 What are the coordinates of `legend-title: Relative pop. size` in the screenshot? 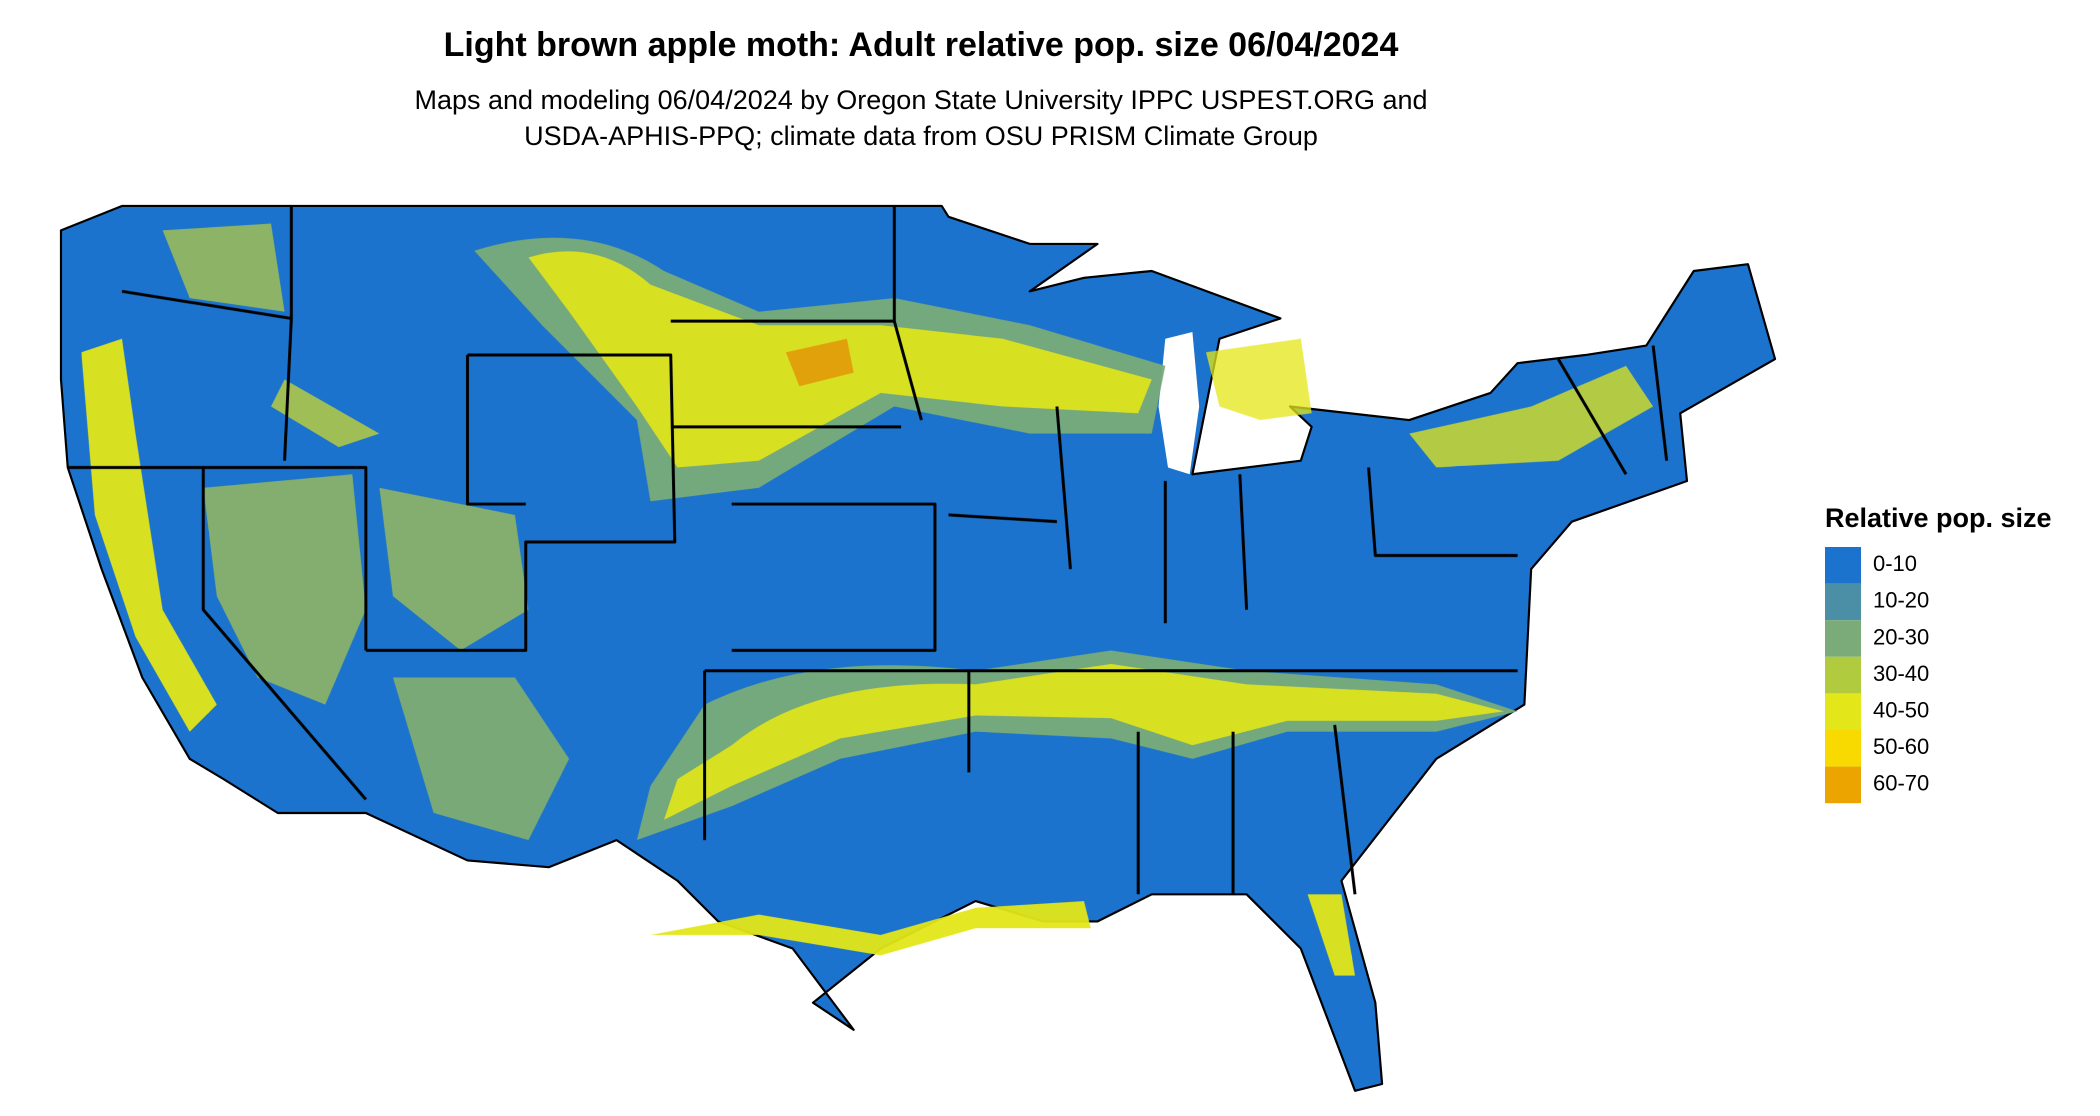 It's located at (1938, 518).